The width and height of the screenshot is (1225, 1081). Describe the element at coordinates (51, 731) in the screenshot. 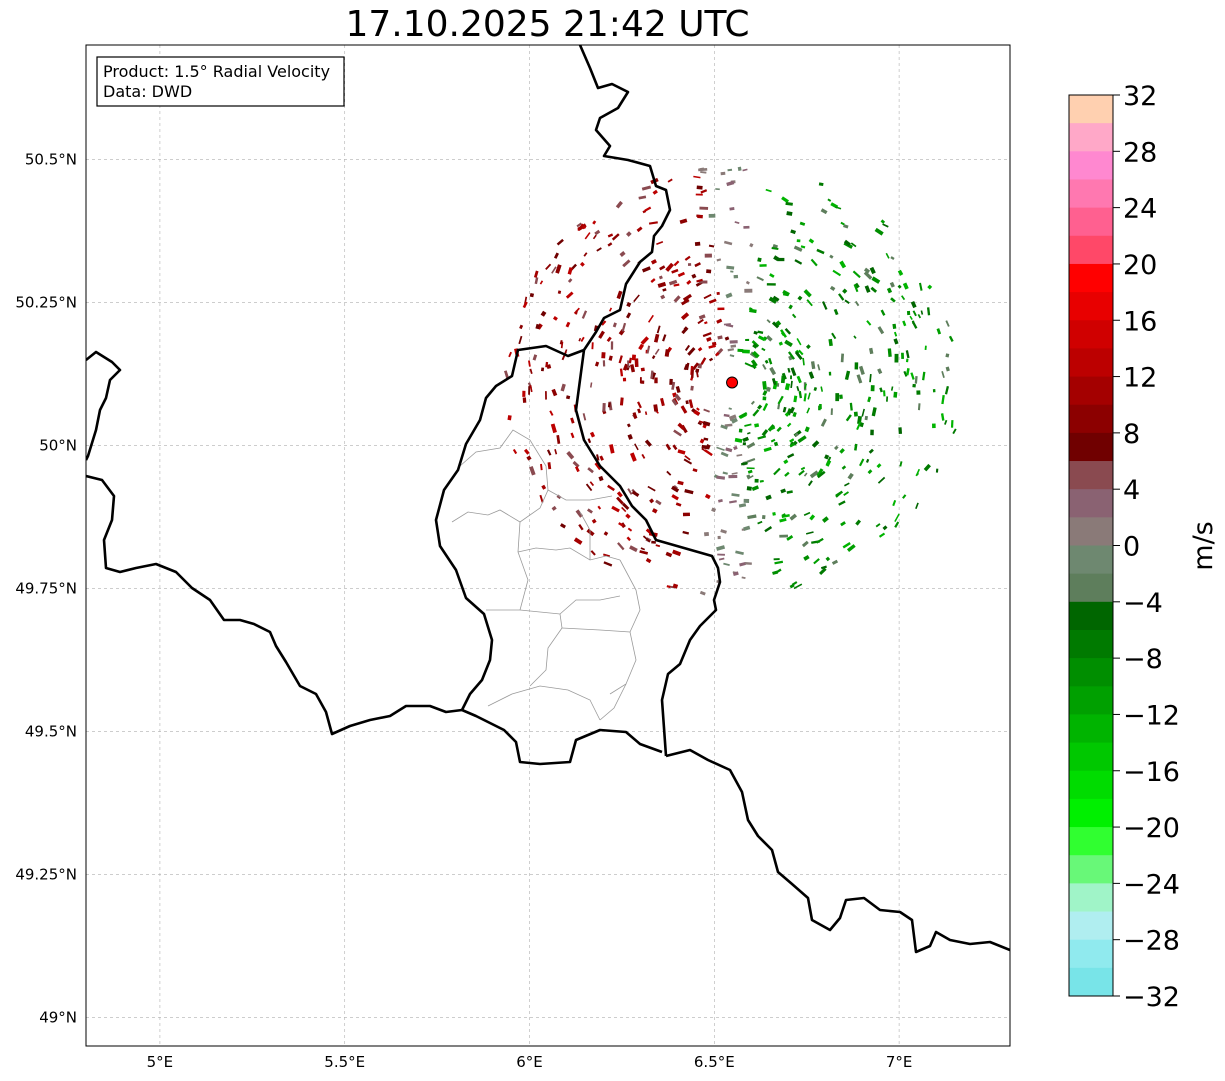

I see `lat-tick-label: 49.5°N` at that location.